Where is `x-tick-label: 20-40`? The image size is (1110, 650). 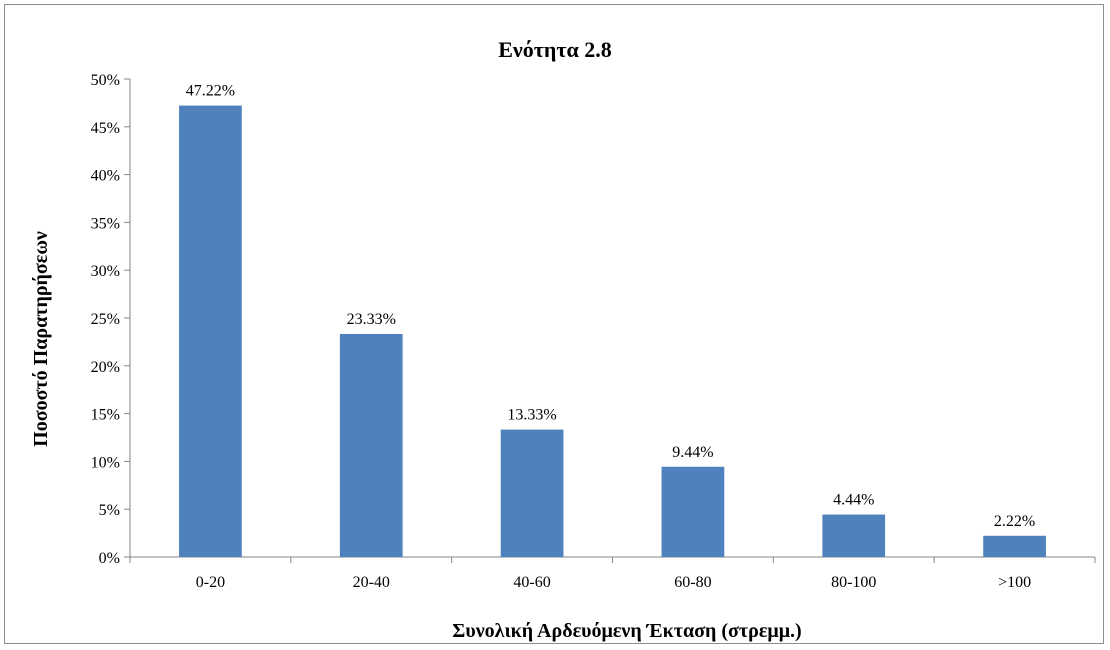 x-tick-label: 20-40 is located at coordinates (371, 582).